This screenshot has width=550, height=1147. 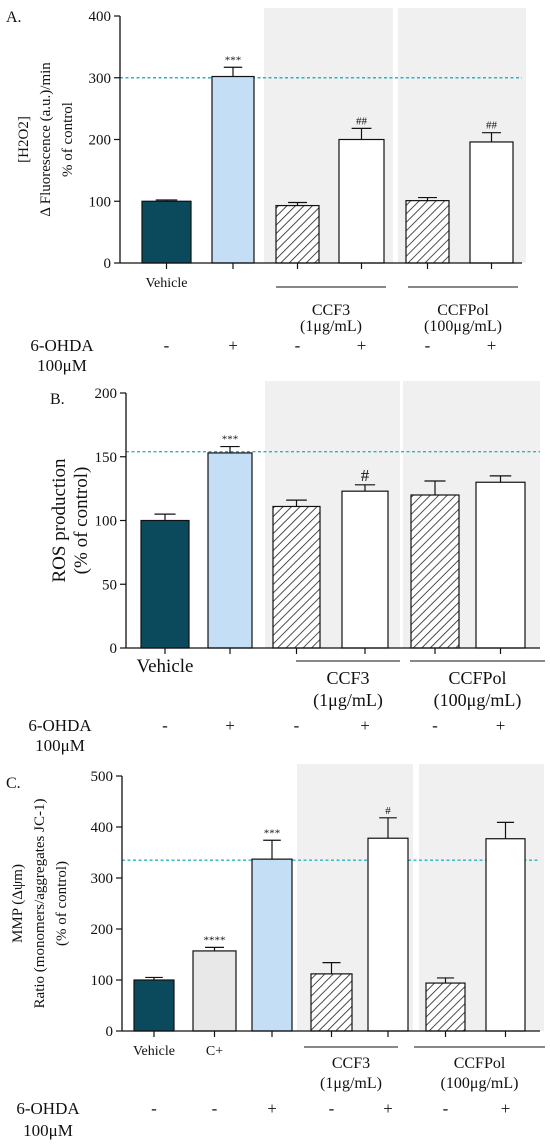 I want to click on panel-label: C., so click(x=13, y=783).